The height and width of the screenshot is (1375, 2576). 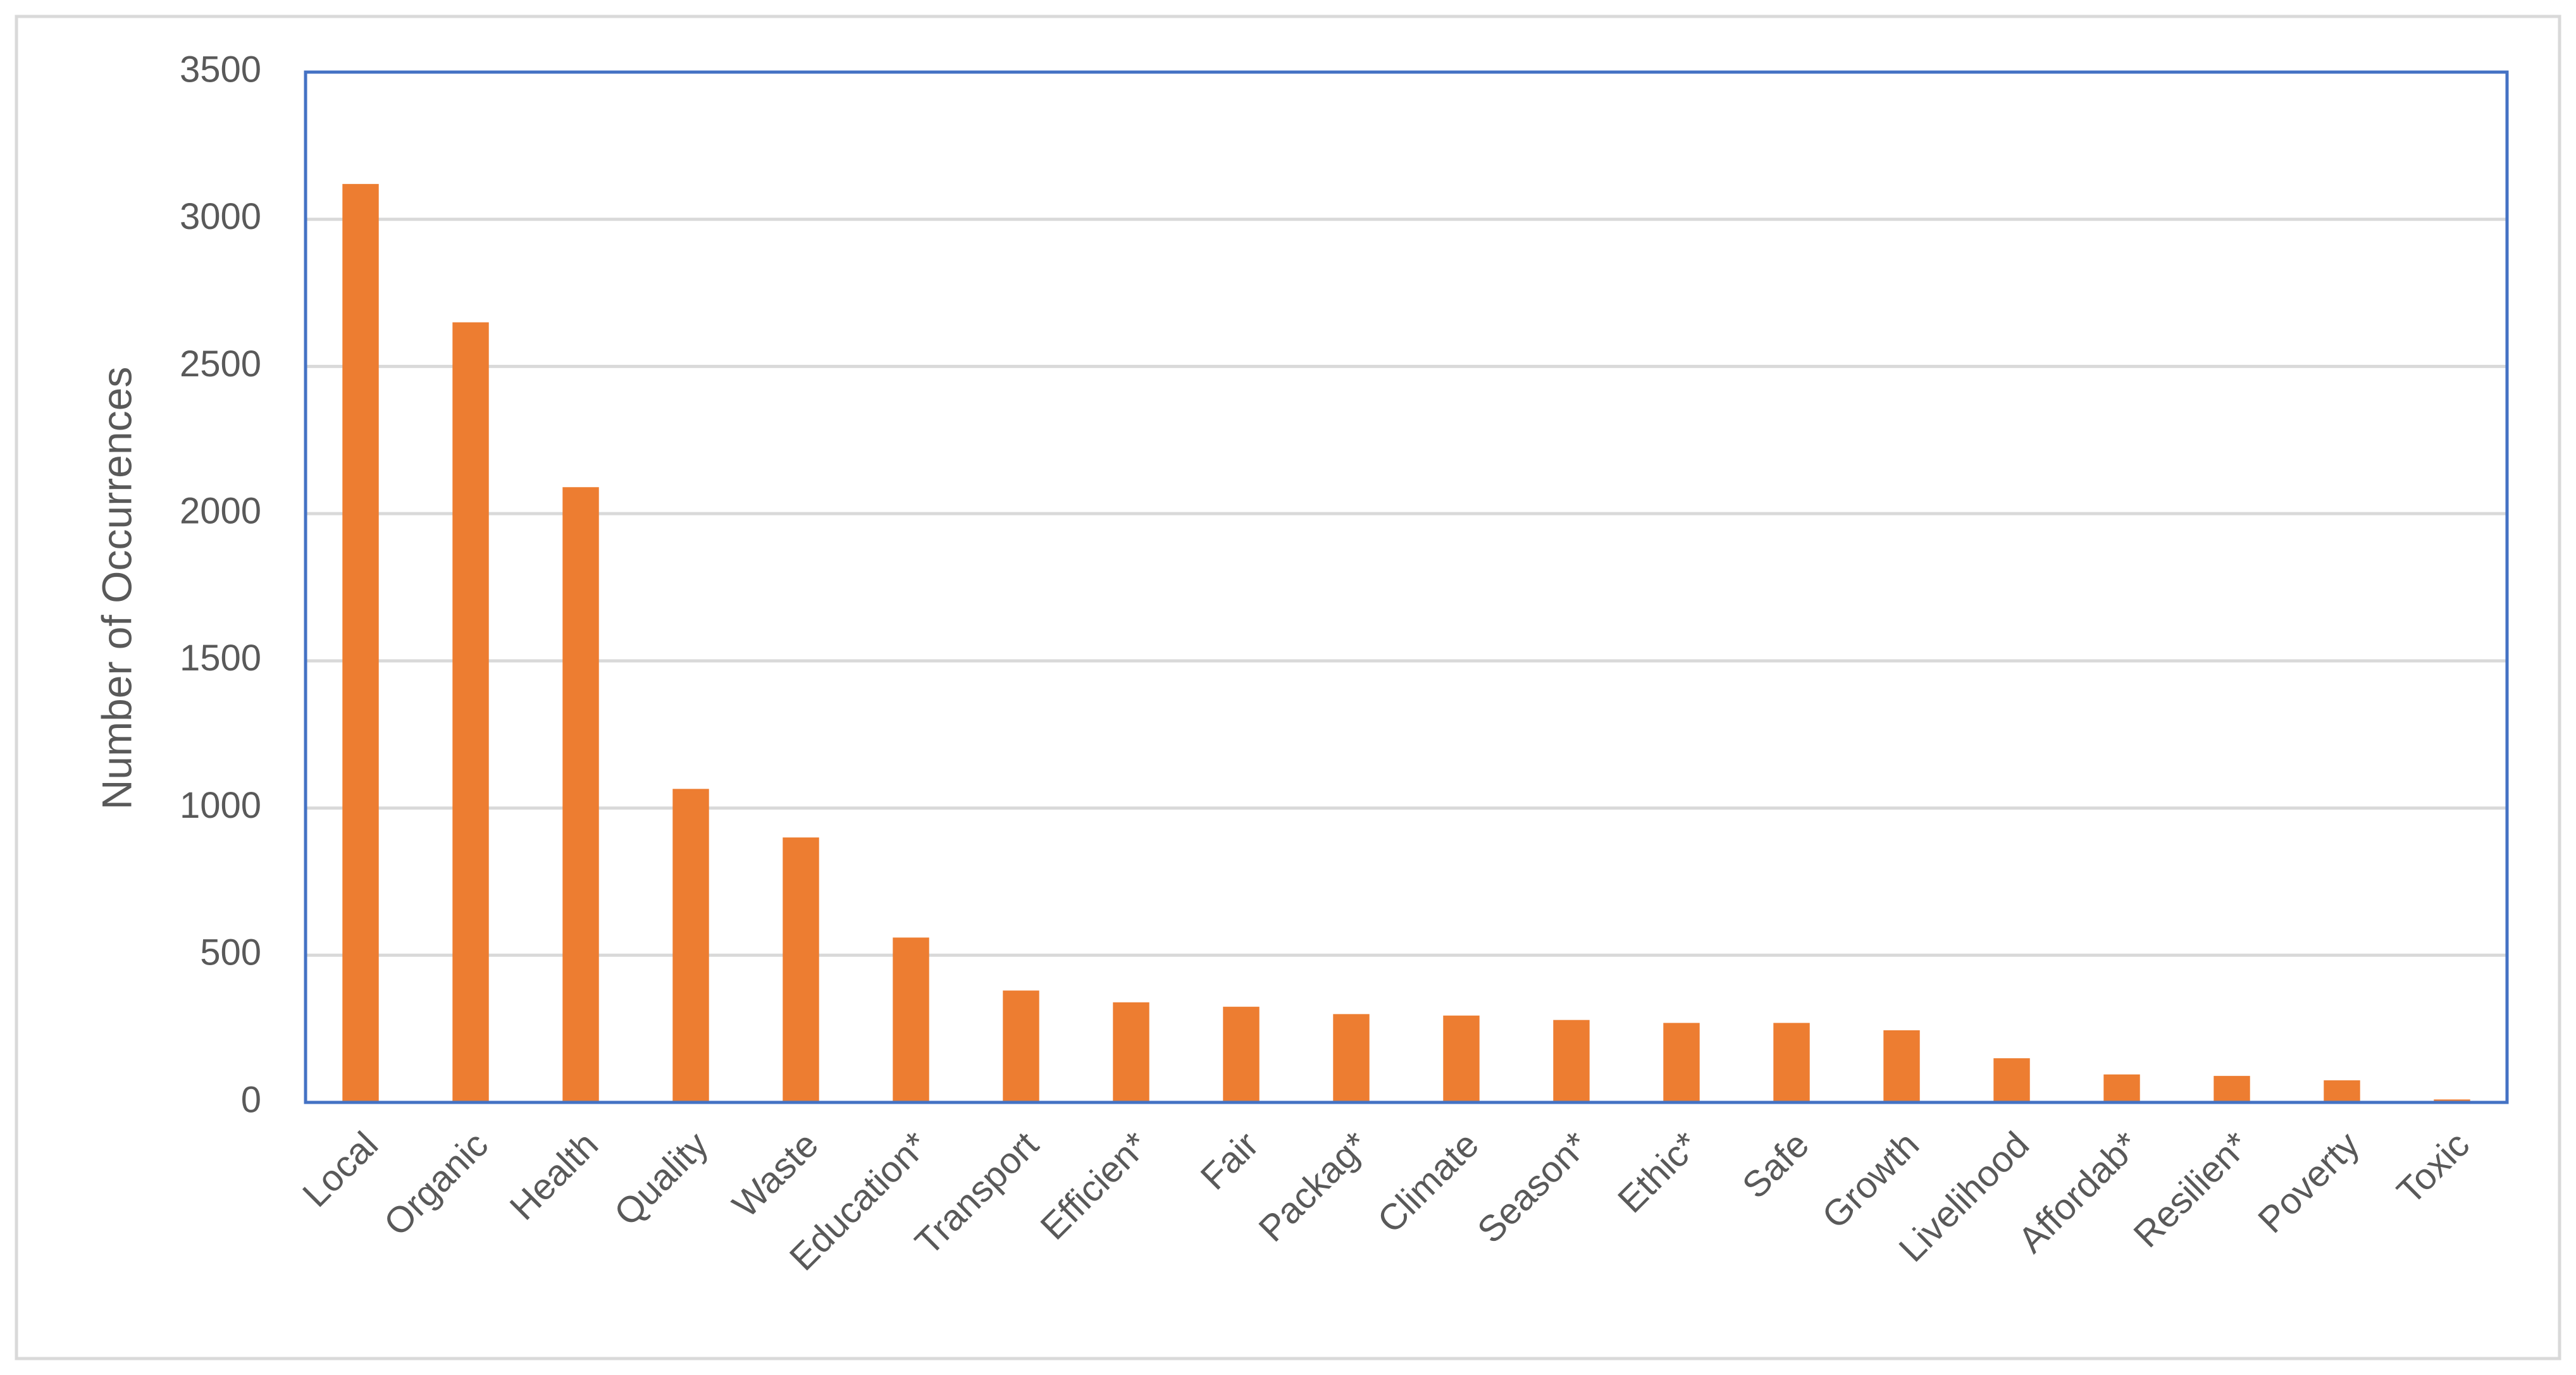 I want to click on y-tick-label: 2500, so click(x=220, y=364).